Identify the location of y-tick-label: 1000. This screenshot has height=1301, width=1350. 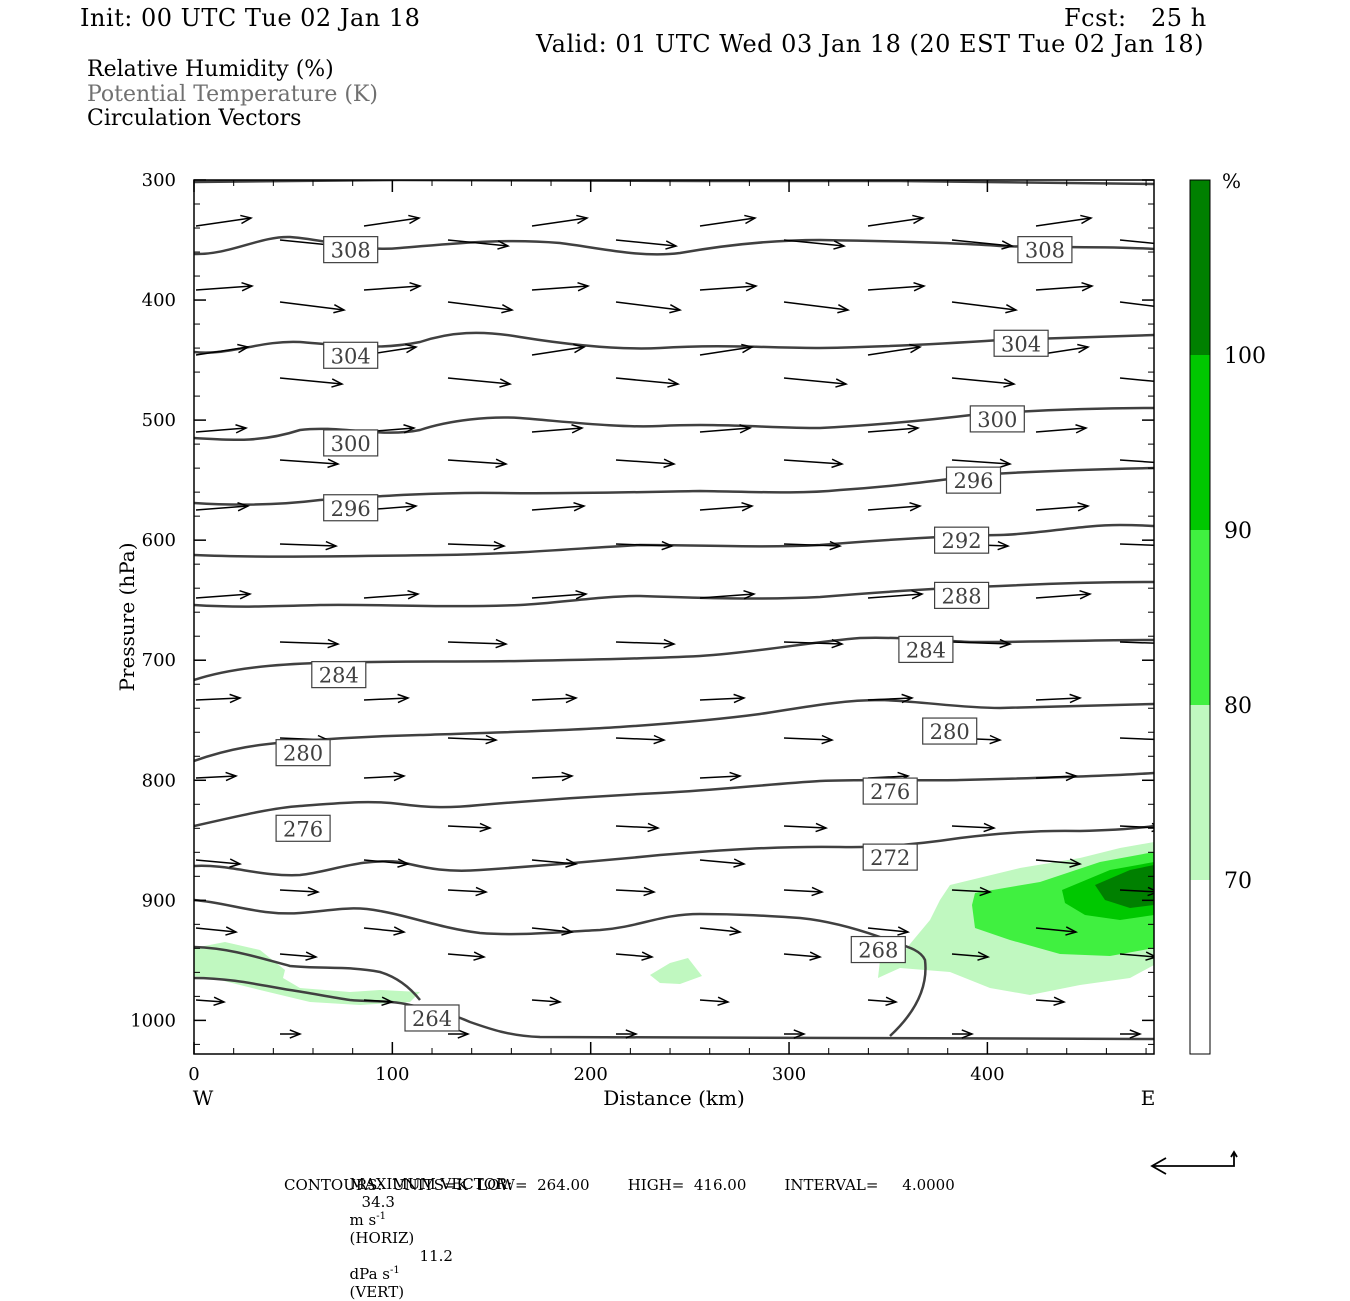
(153, 1020).